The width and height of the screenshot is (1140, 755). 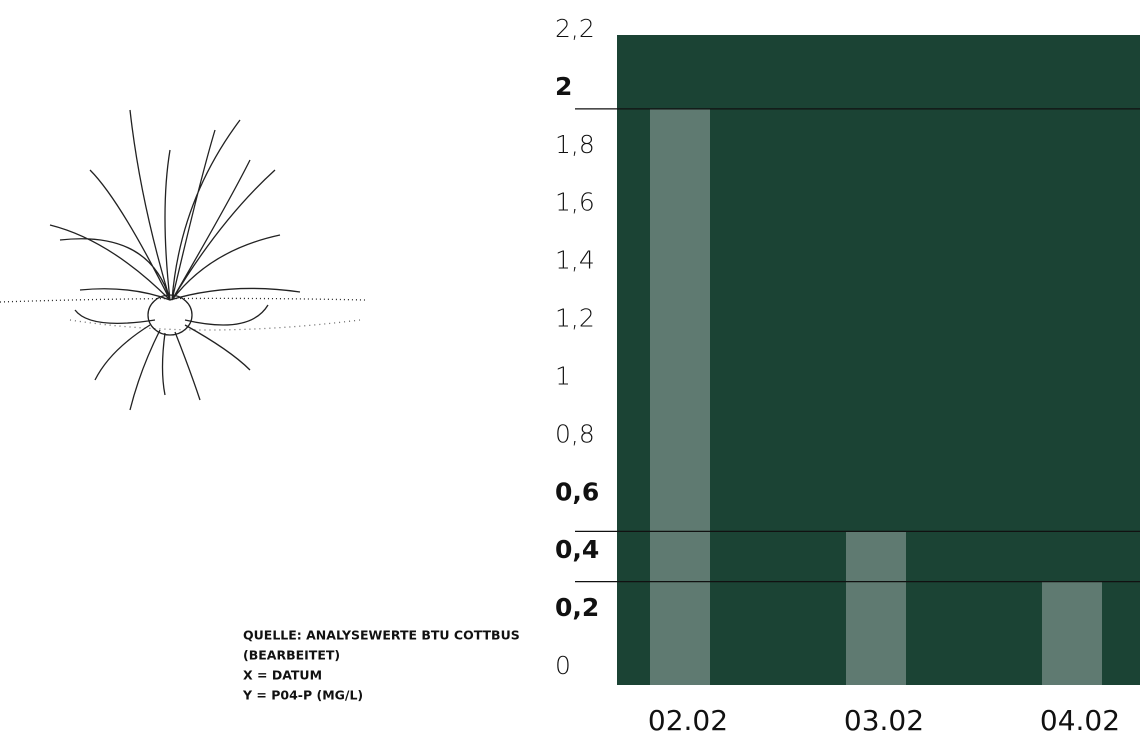 I want to click on y-tick-label: 2, so click(x=563, y=86).